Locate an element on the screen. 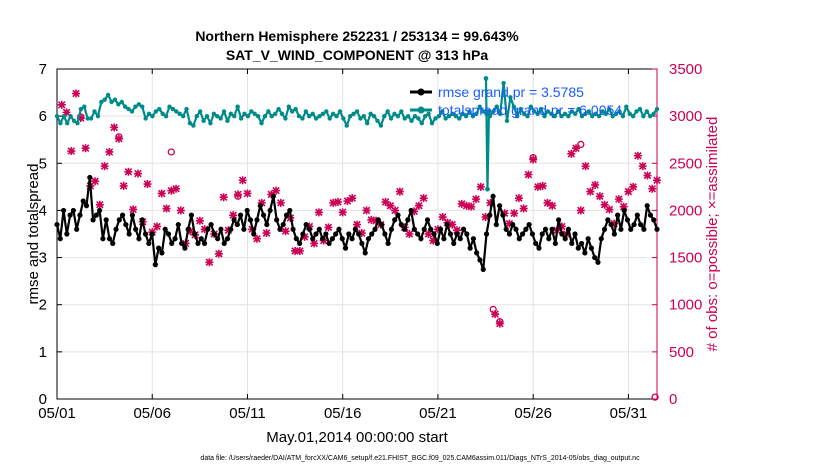  x-tick-label: 05/31 is located at coordinates (629, 413).